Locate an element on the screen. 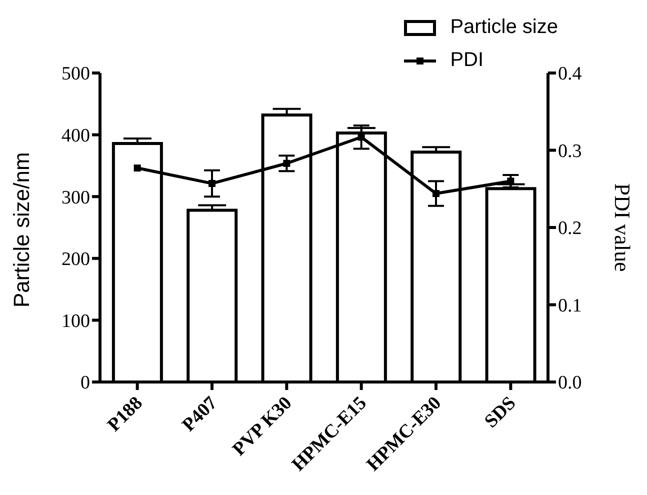 This screenshot has width=647, height=495. y2-tick-label: 0.4 is located at coordinates (570, 74).